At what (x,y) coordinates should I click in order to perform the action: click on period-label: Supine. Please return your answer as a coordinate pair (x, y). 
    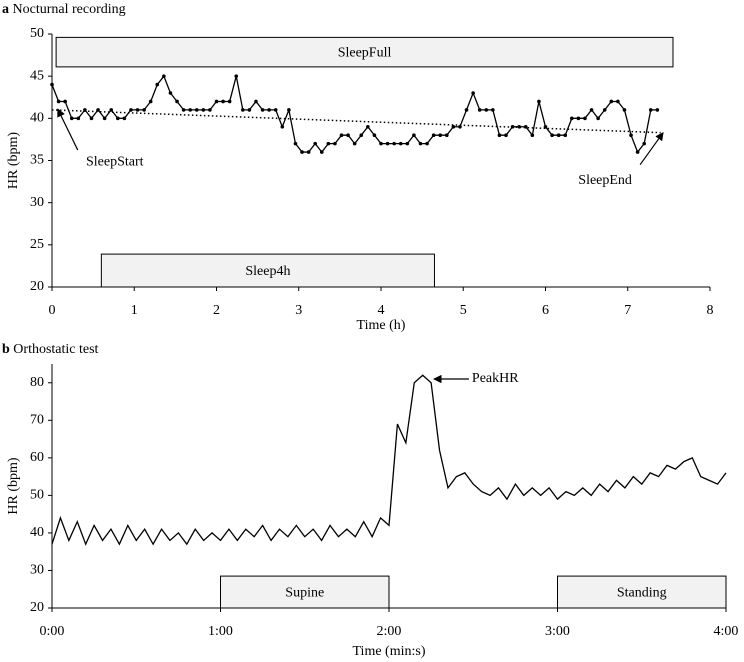
    Looking at the image, I should click on (304, 592).